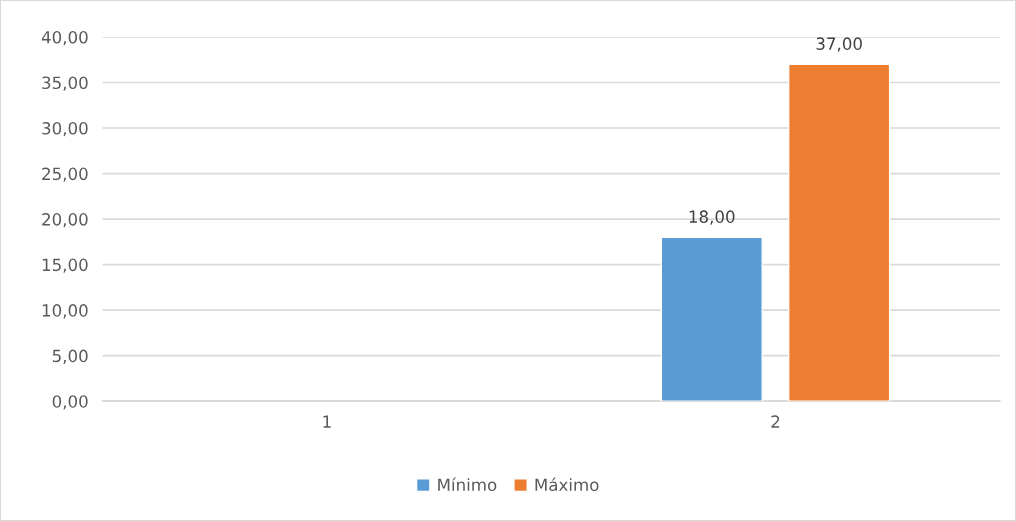  What do you see at coordinates (70, 356) in the screenshot?
I see `y-tick-label: 5,00` at bounding box center [70, 356].